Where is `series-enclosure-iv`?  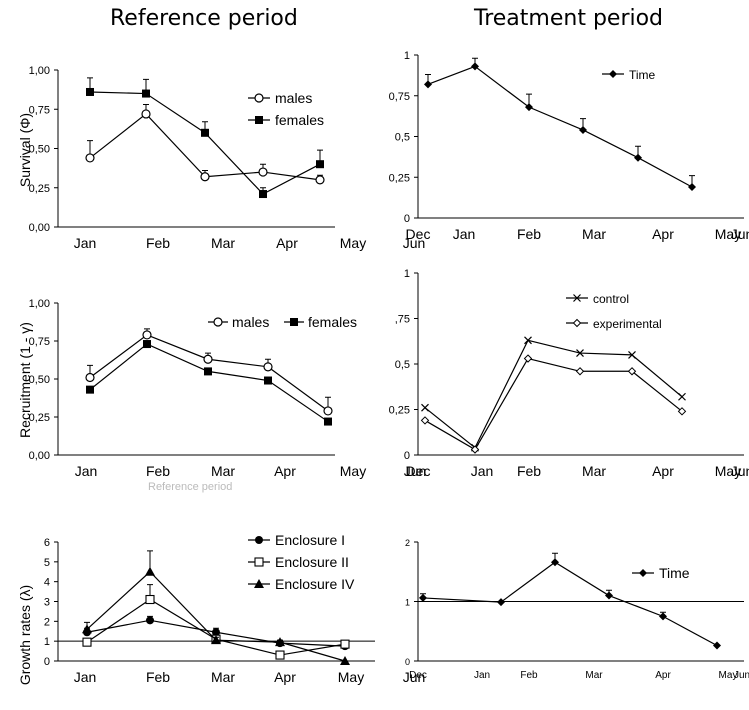 series-enclosure-iv is located at coordinates (216, 607).